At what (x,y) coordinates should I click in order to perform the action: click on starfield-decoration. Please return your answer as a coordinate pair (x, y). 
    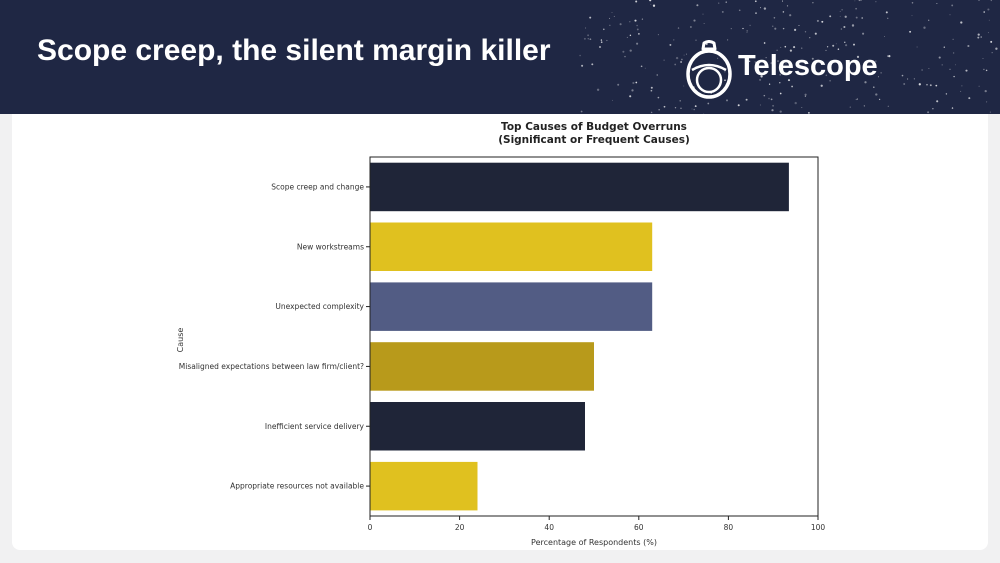
    Looking at the image, I should click on (788, 57).